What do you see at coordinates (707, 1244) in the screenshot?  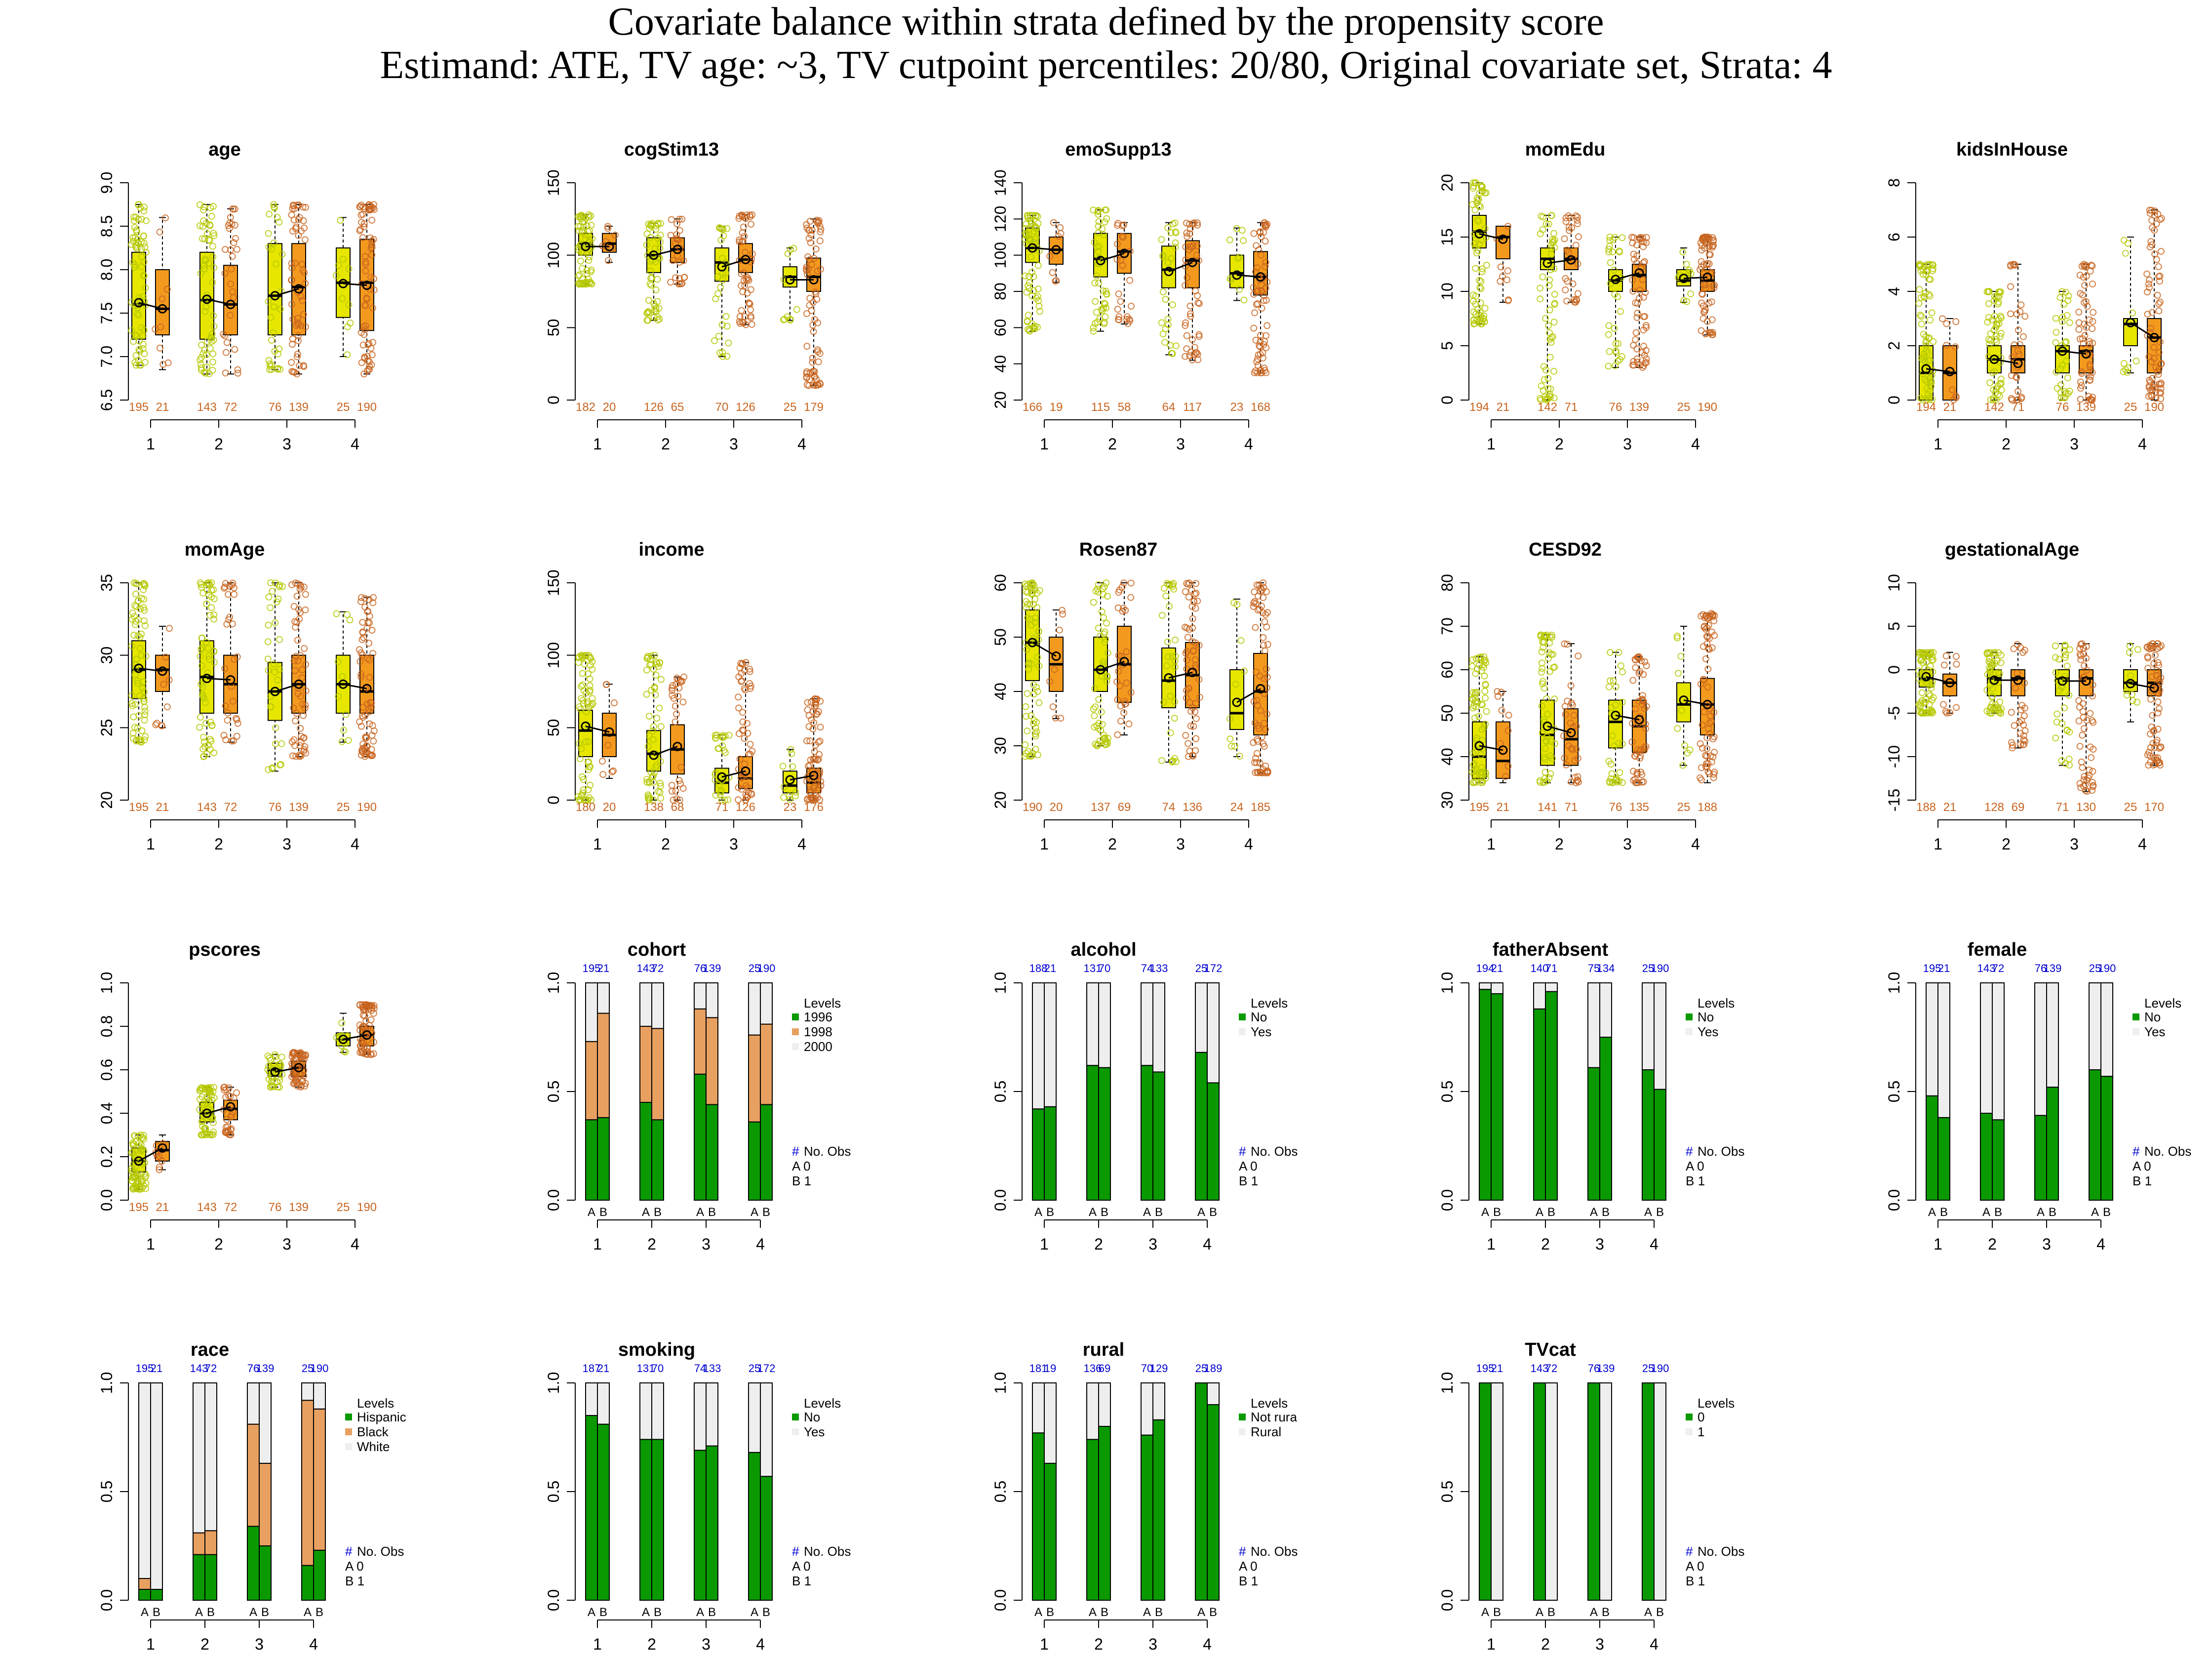 I see `x-tick-label: 3` at bounding box center [707, 1244].